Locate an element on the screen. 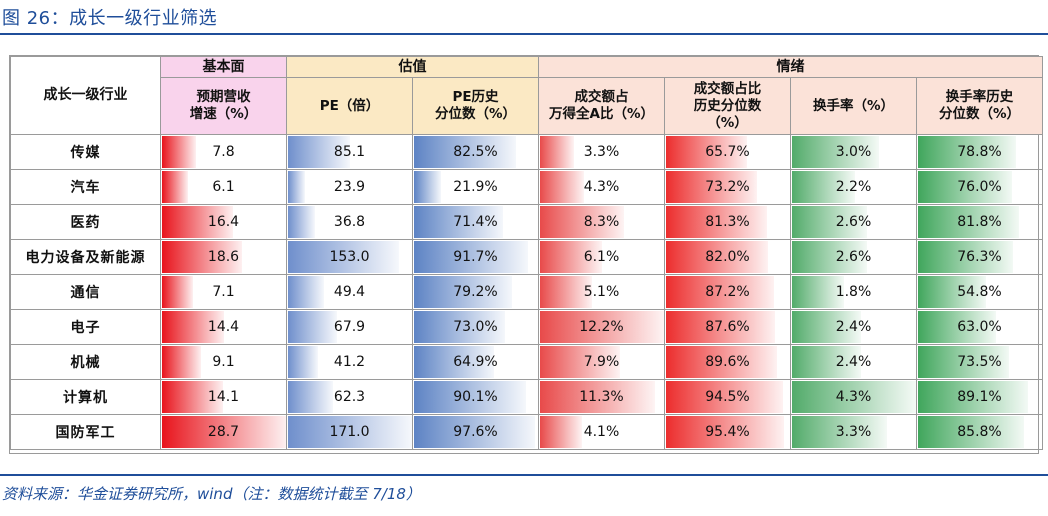 The image size is (1048, 516). cell-turn_share: 4.1% is located at coordinates (601, 432).